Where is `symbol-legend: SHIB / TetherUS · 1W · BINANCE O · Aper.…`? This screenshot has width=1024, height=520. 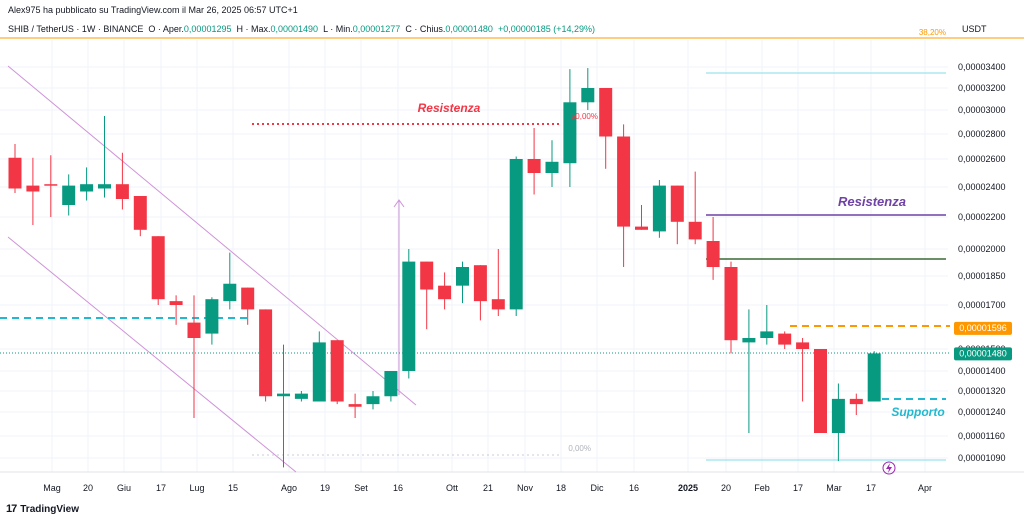
symbol-legend: SHIB / TetherUS · 1W · BINANCE O · Aper.… is located at coordinates (301, 29).